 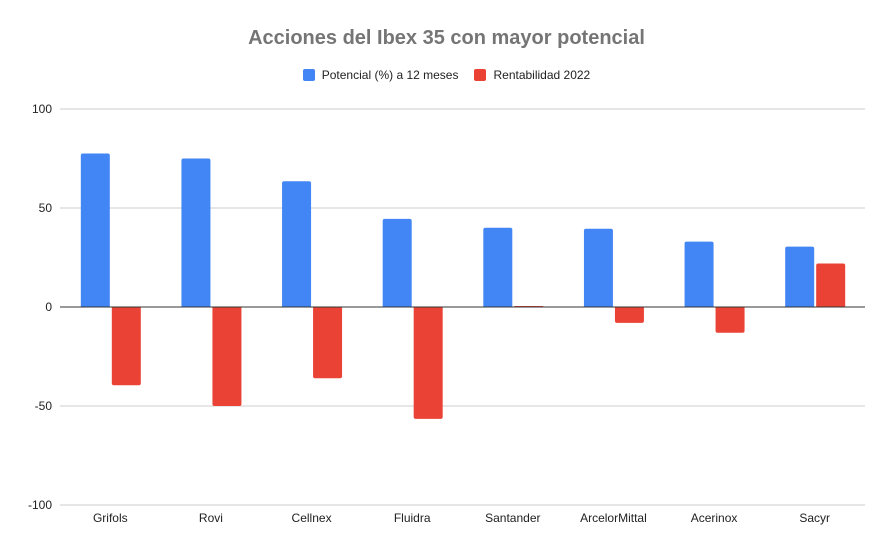 What do you see at coordinates (390, 75) in the screenshot?
I see `legend-label-potencial: Potencial (%) a 12 meses` at bounding box center [390, 75].